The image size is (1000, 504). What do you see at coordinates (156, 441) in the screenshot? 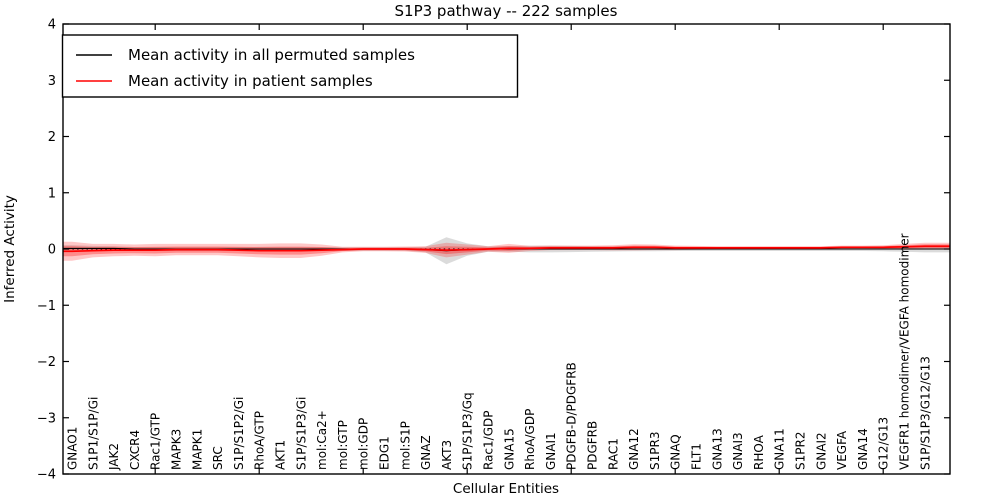
I see `x-category-label: Rac1/GTP` at bounding box center [156, 441].